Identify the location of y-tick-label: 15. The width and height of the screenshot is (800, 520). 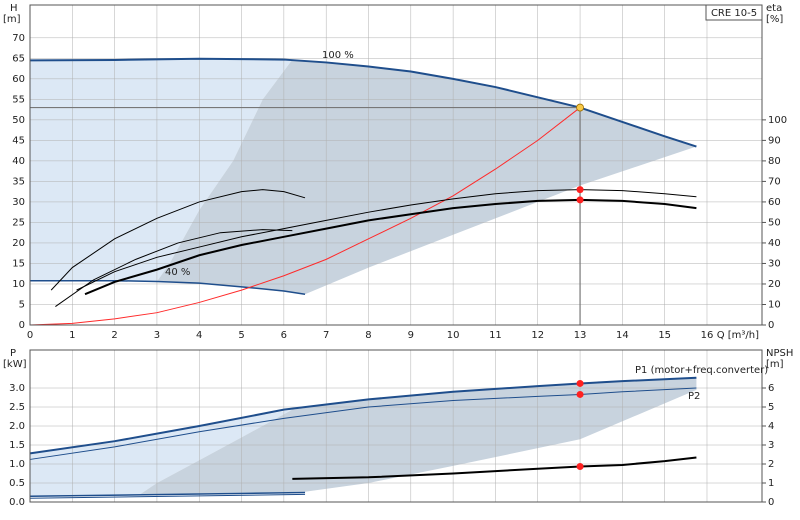
(18, 263).